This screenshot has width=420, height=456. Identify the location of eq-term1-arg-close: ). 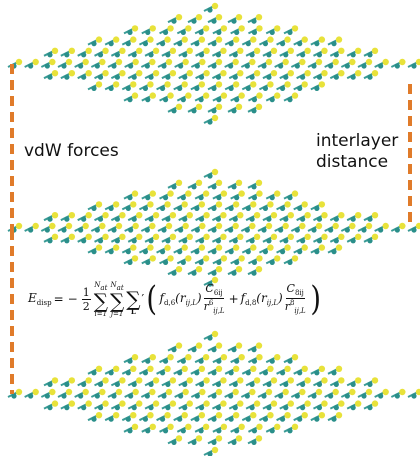
(199, 298).